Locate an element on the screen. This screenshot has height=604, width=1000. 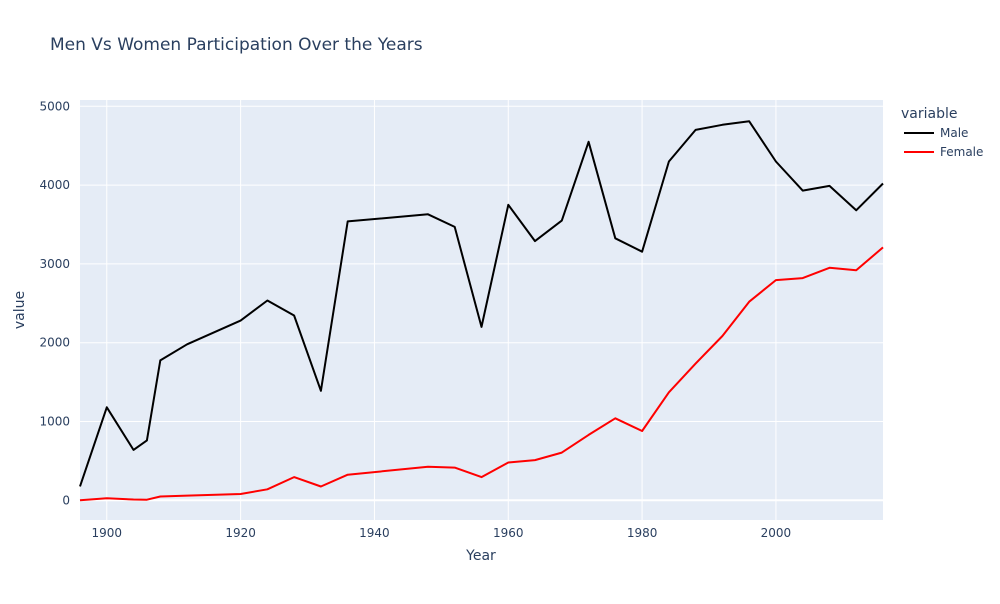
y-tick-labels: 0 1000 2000 3000 4000 5000 is located at coordinates (54, 303).